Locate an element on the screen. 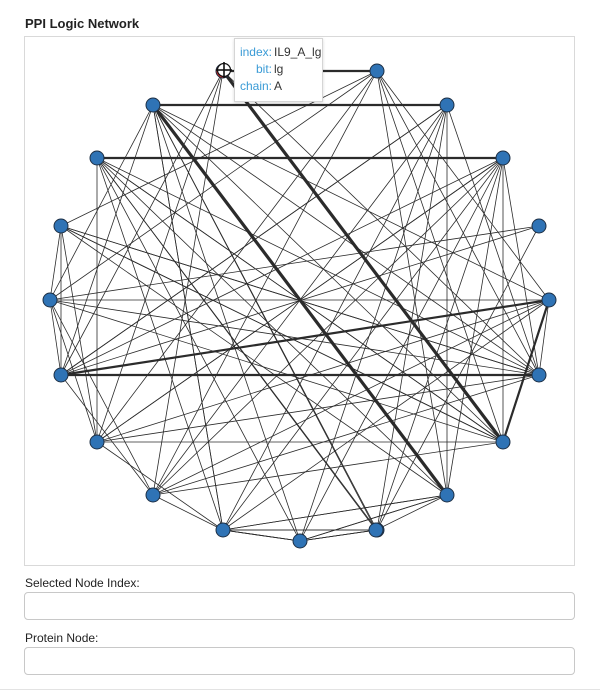 Image resolution: width=600 pixels, height=693 pixels. tooltip-key: bit: is located at coordinates (263, 69).